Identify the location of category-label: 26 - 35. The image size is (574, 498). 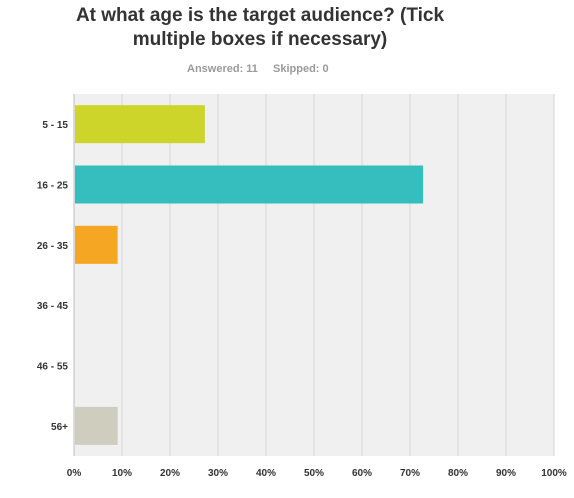
(53, 246).